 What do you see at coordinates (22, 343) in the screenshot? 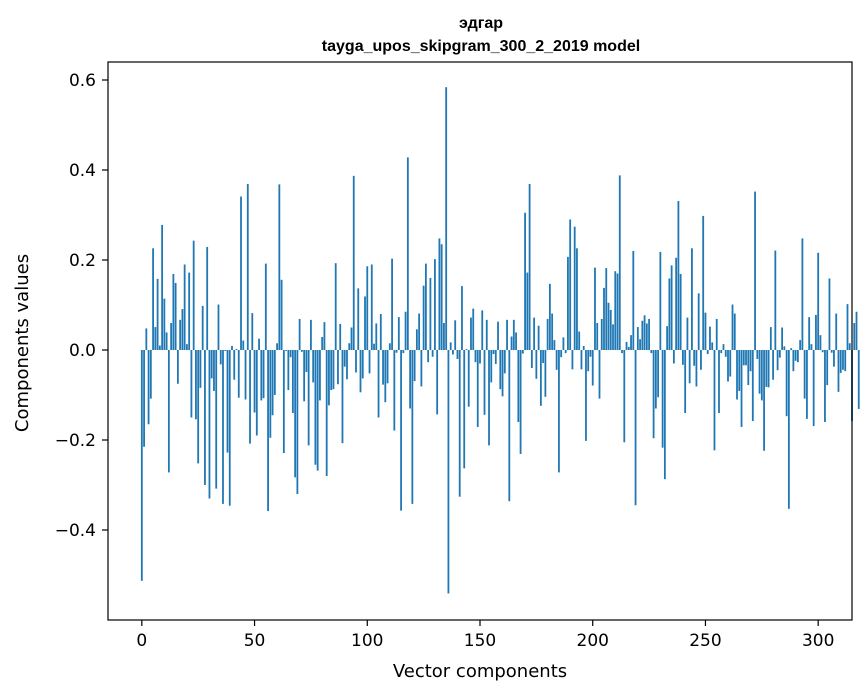
I see `y-axis-label: Components values` at bounding box center [22, 343].